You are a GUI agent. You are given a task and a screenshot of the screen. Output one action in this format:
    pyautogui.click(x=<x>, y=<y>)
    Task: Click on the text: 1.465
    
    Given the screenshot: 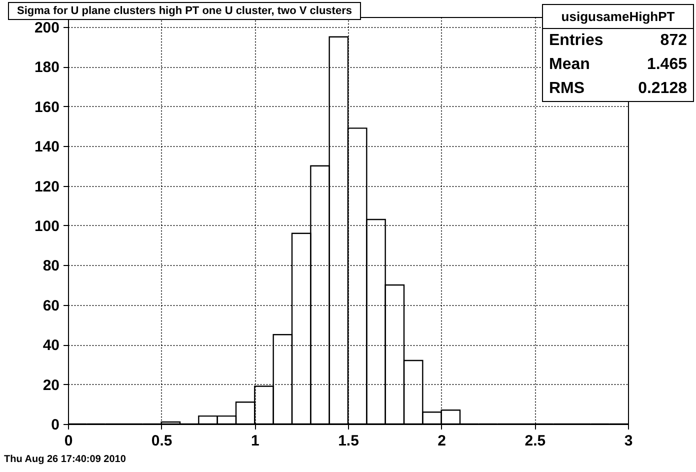 What is the action you would take?
    pyautogui.click(x=666, y=65)
    